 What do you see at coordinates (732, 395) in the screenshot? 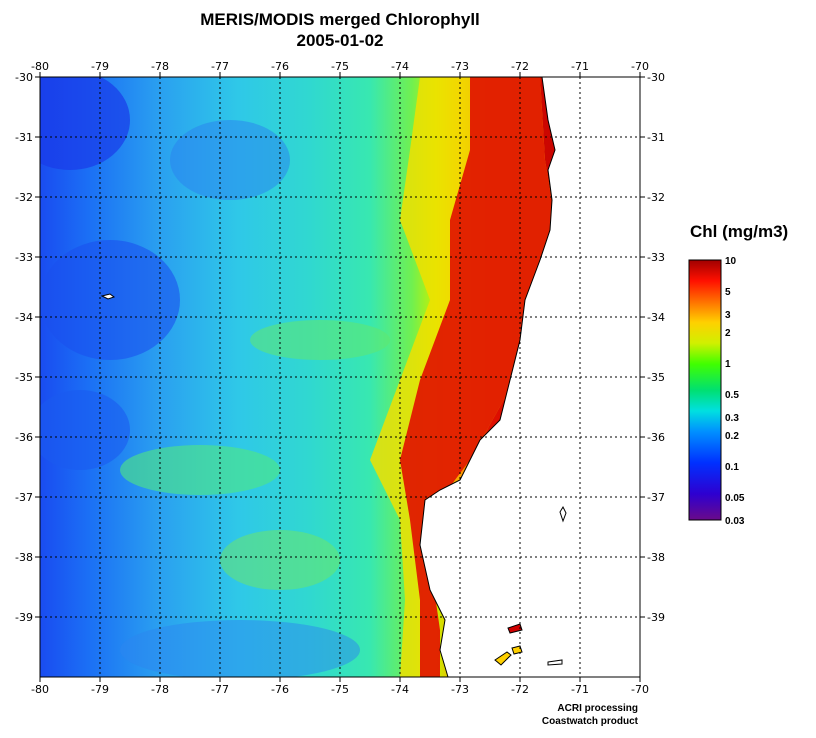
I see `colorbar-tick-label: 0.5` at bounding box center [732, 395].